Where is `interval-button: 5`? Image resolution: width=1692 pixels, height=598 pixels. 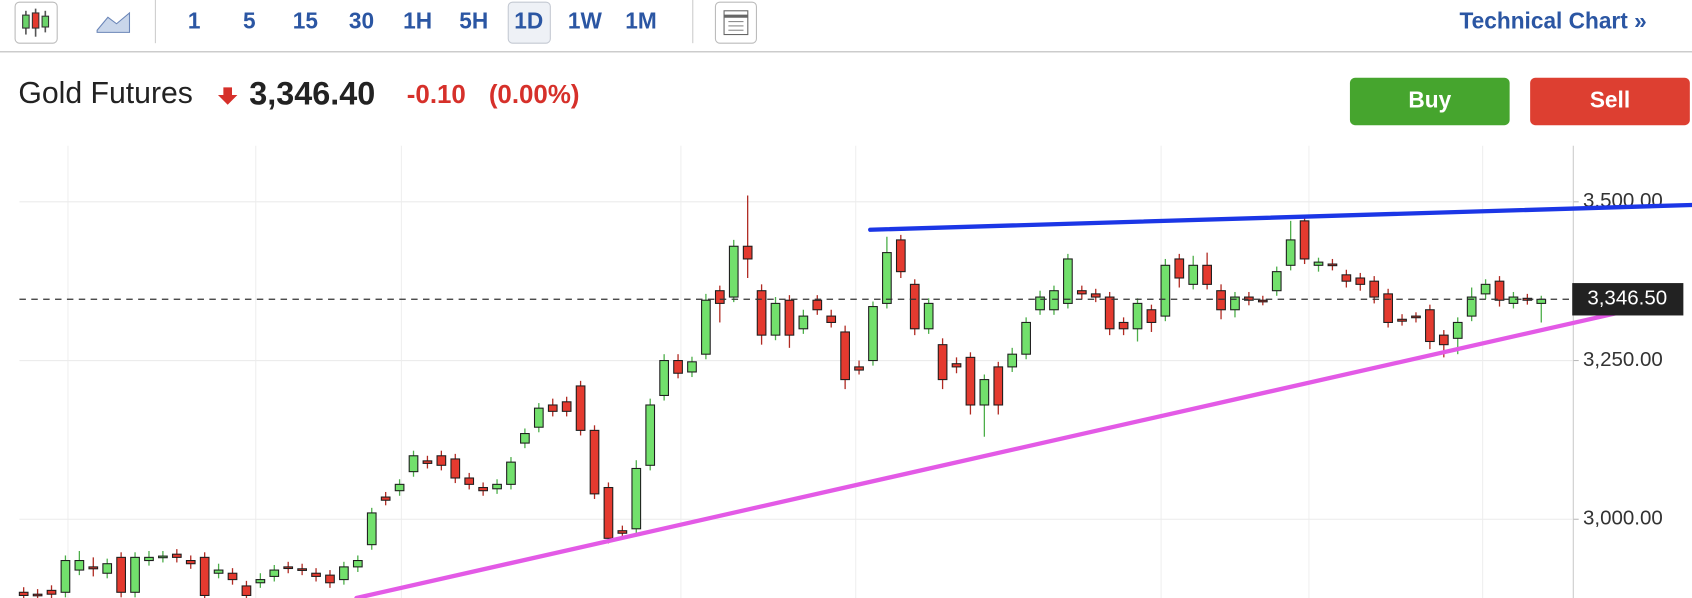 interval-button: 5 is located at coordinates (249, 21).